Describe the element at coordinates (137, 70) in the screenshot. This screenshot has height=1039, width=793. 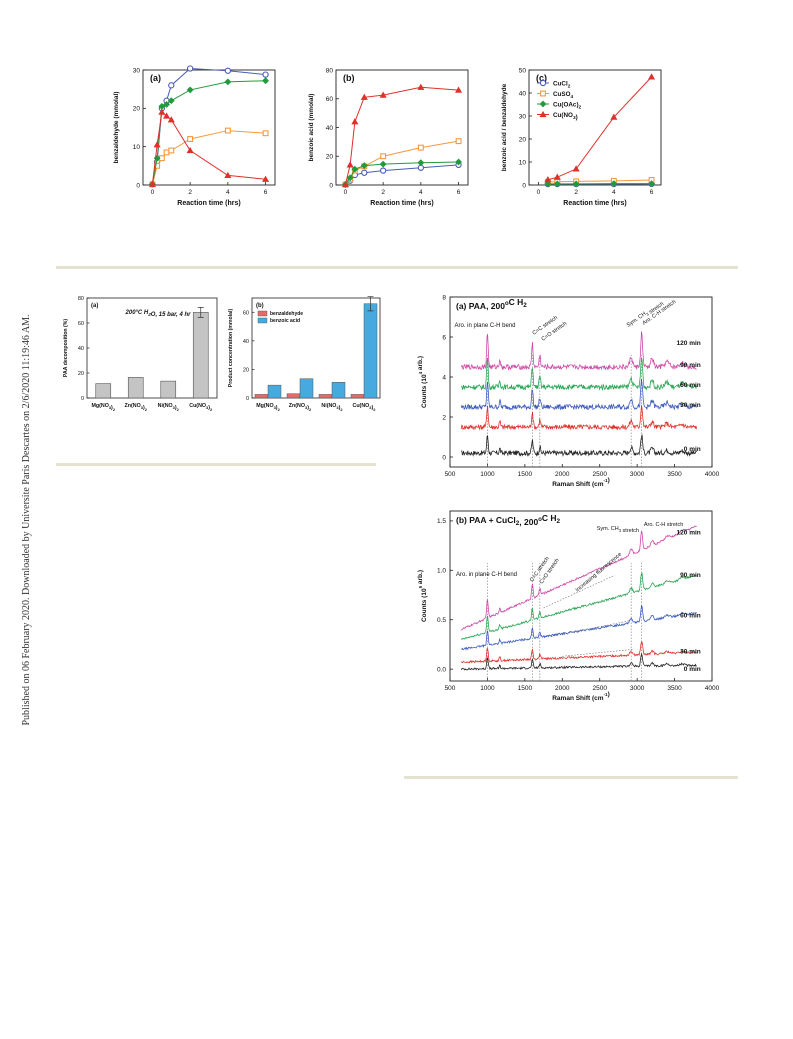
I see `y-tick-label: 30` at that location.